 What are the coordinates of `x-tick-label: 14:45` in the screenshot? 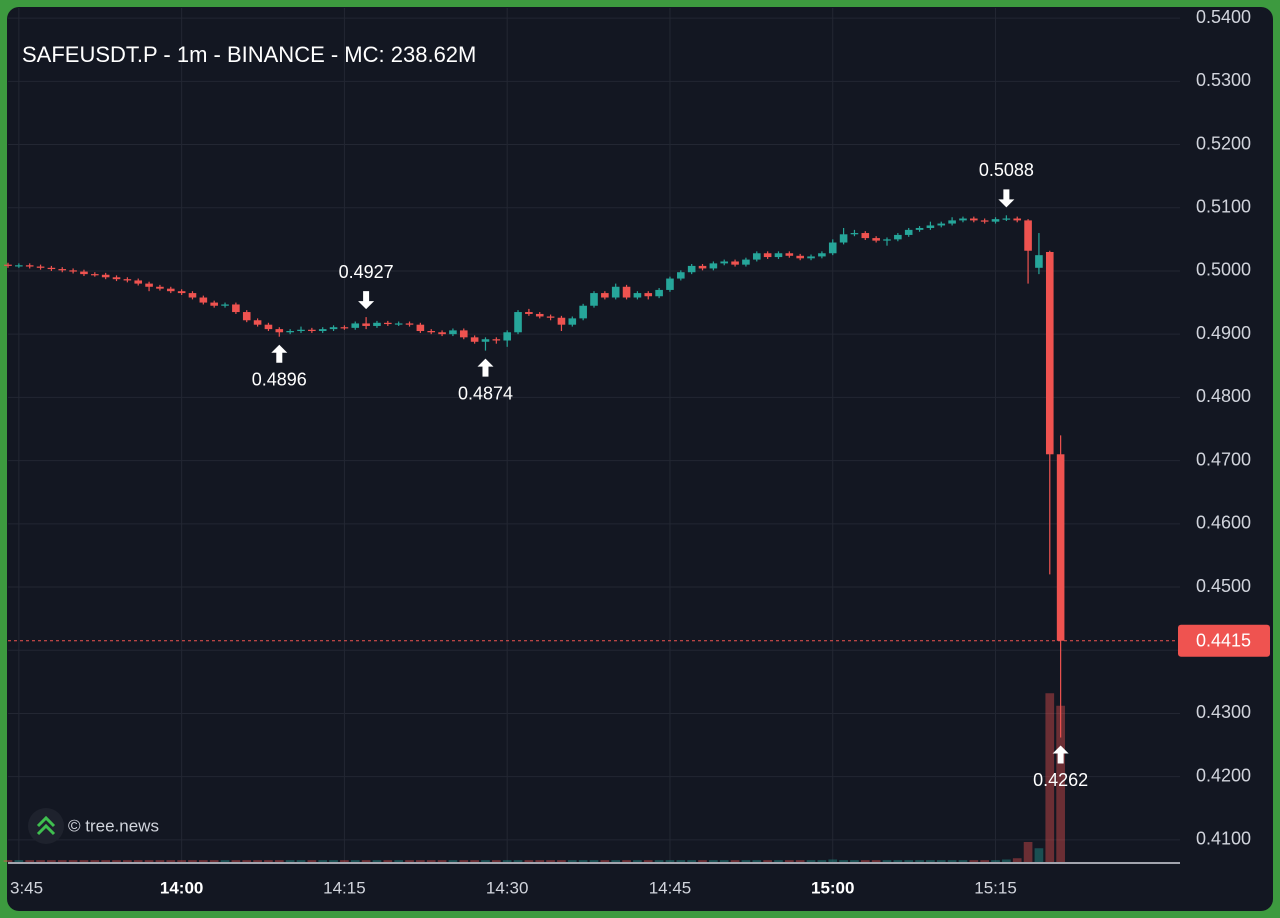 It's located at (670, 887).